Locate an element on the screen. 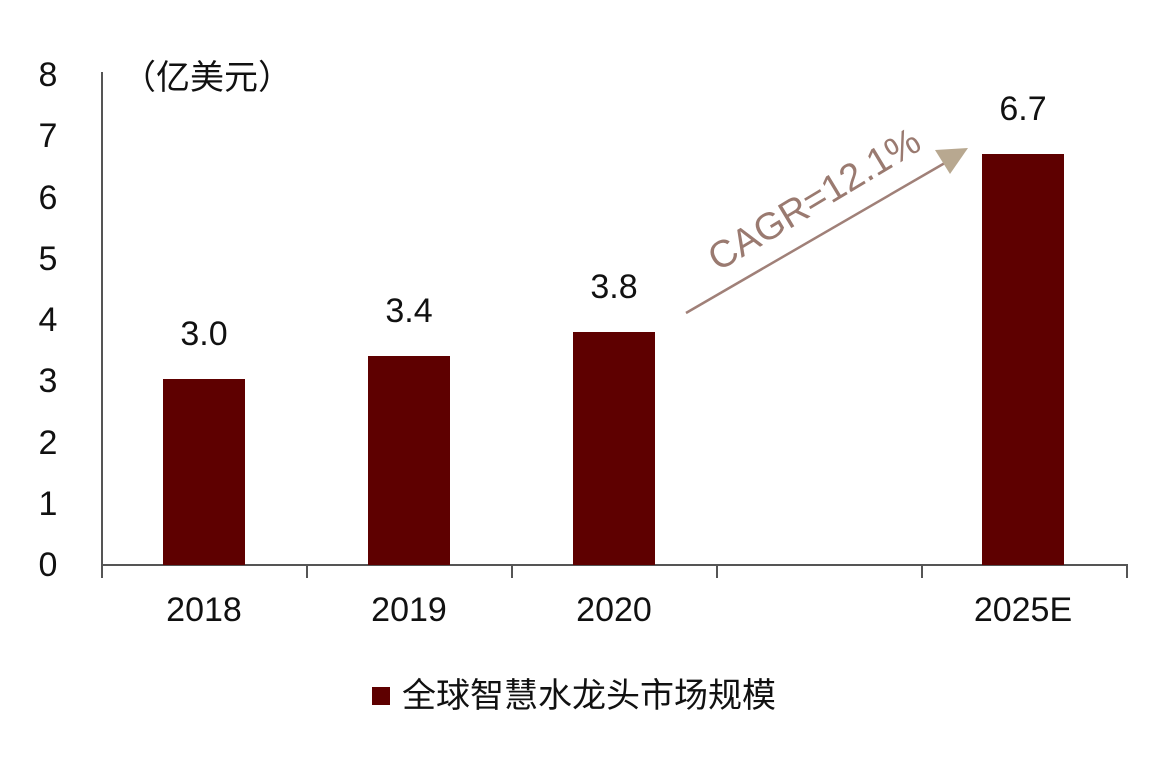  y-tick-0: 0 is located at coordinates (48, 565).